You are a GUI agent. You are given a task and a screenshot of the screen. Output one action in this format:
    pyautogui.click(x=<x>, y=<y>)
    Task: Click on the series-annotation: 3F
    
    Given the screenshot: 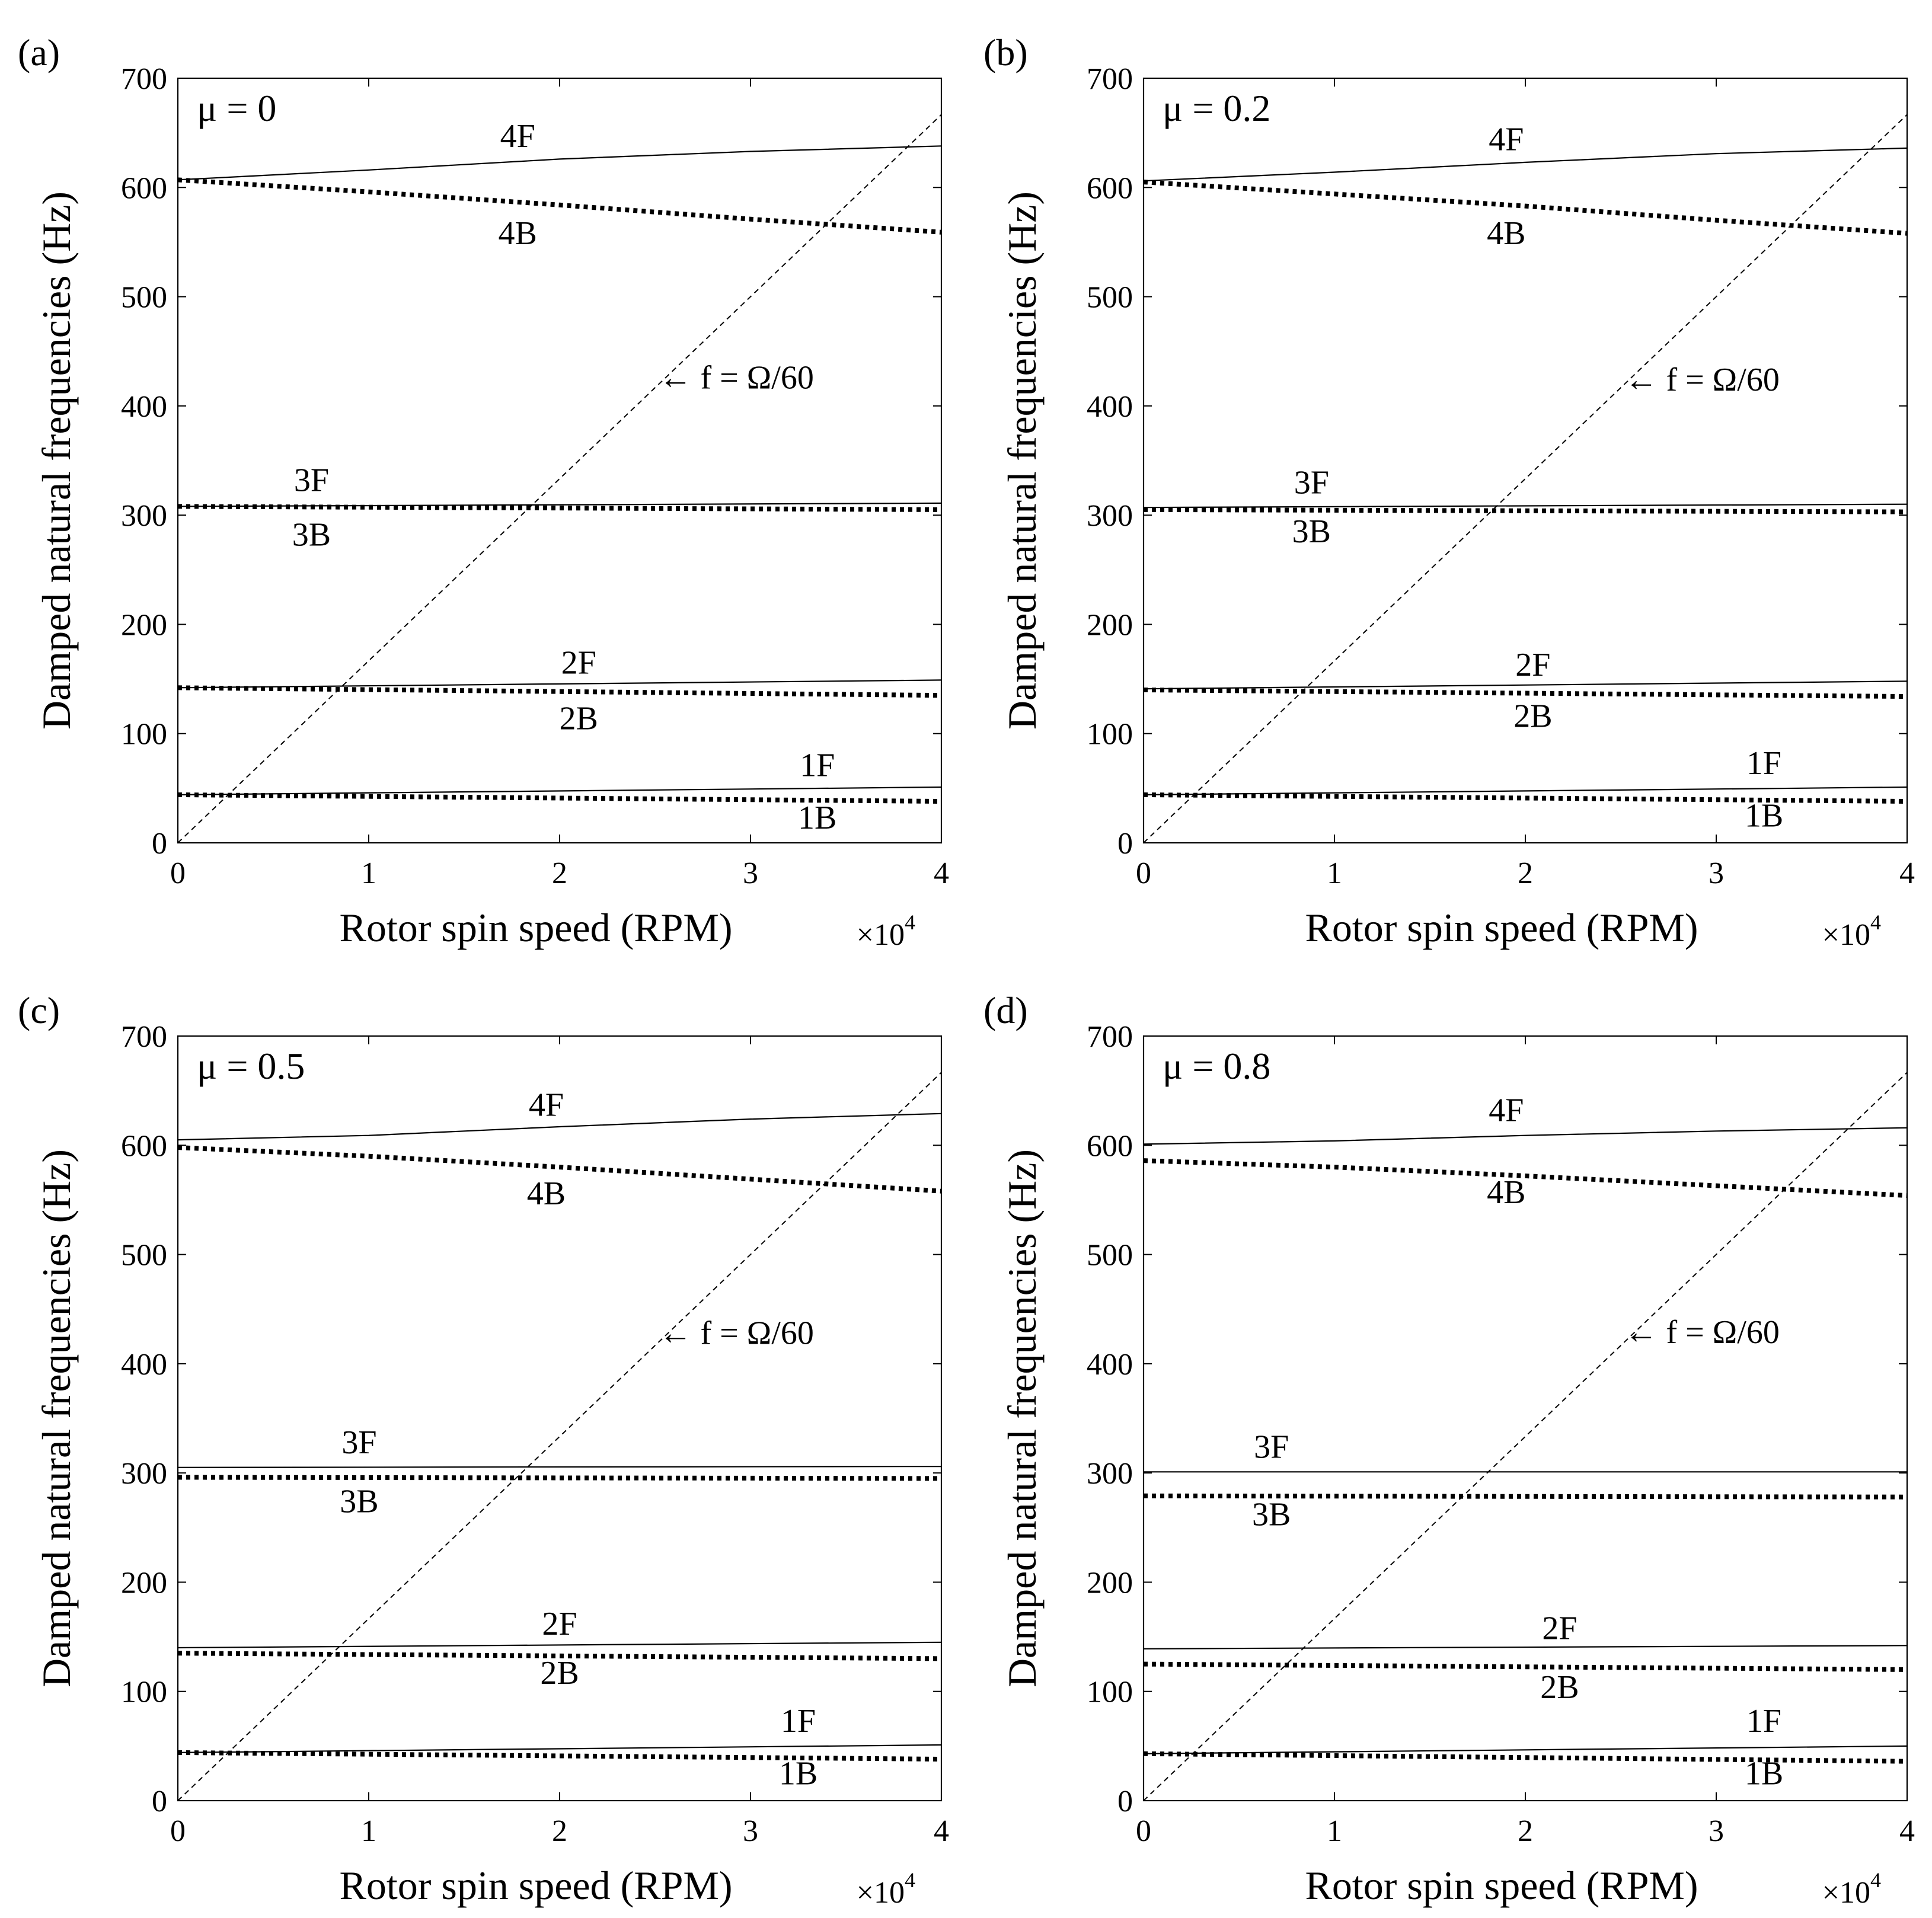 What is the action you would take?
    pyautogui.click(x=1311, y=483)
    